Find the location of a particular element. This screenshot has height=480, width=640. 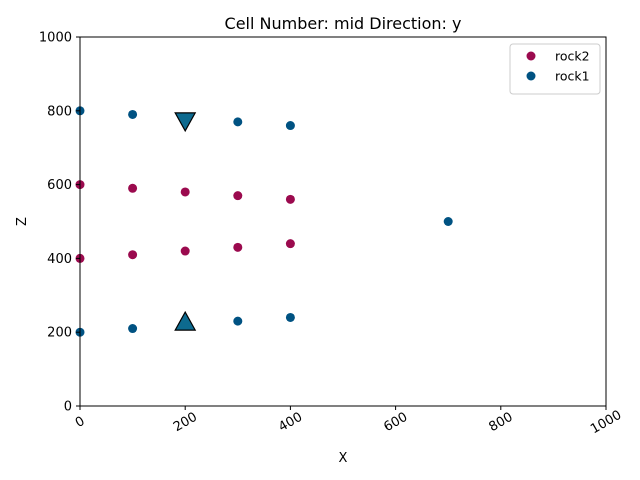

y-tick-label: 200 is located at coordinates (59, 333).